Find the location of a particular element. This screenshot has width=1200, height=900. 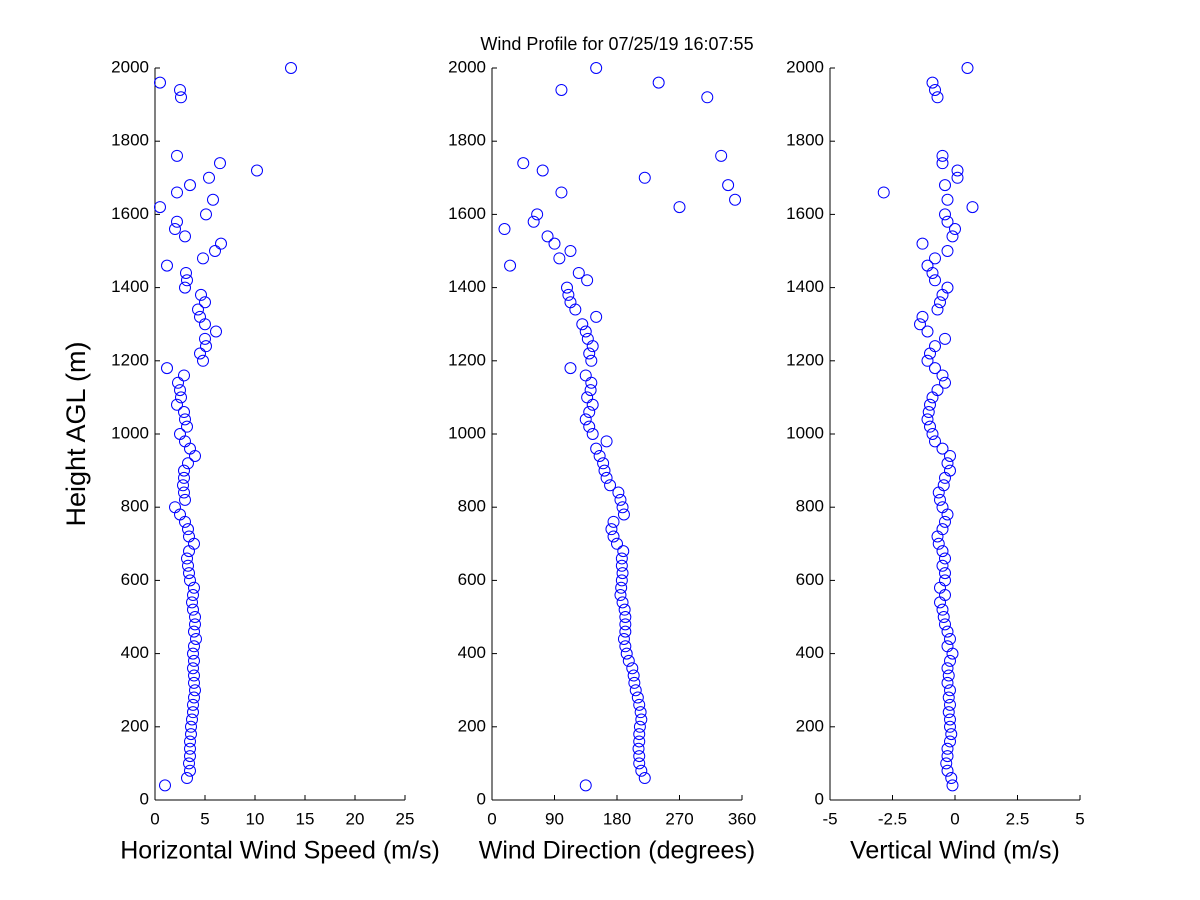

y-tick-label: 0 is located at coordinates (481, 798).